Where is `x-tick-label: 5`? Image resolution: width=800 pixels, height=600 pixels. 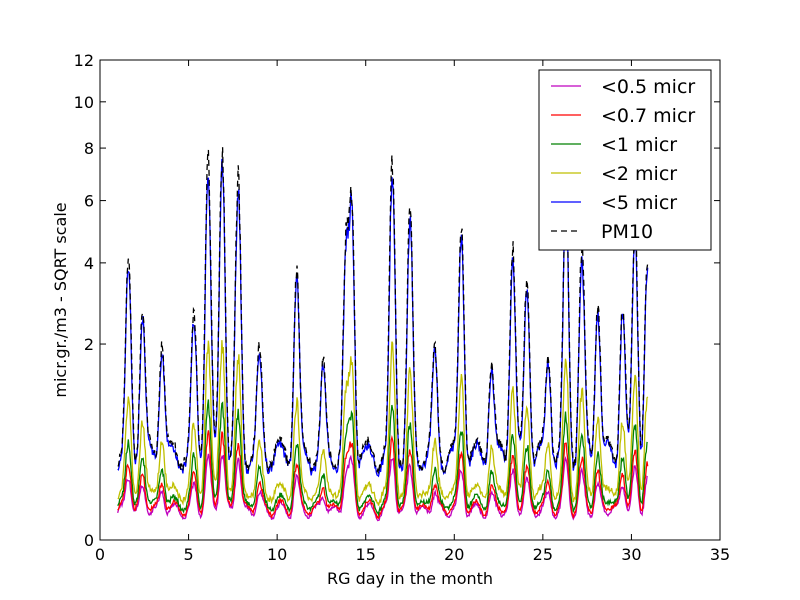 x-tick-label: 5 is located at coordinates (188, 554).